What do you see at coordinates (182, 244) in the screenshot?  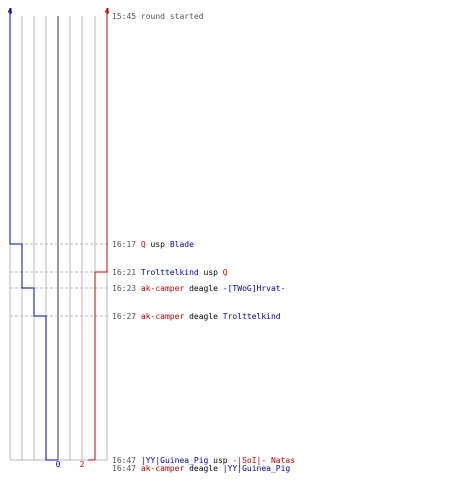 I see `event-part: Blade` at bounding box center [182, 244].